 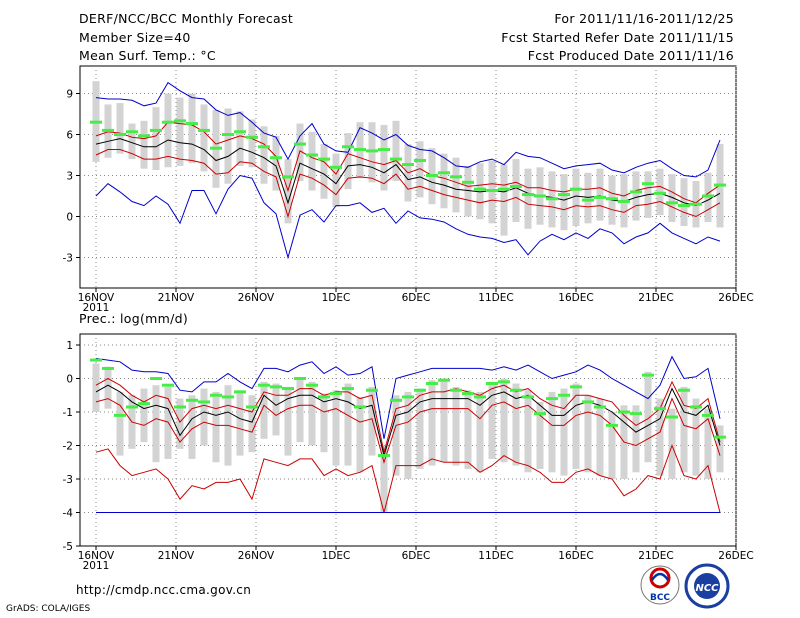 I want to click on footer-url: http://cmdp.ncc.cma.gov.cn, so click(x=164, y=590).